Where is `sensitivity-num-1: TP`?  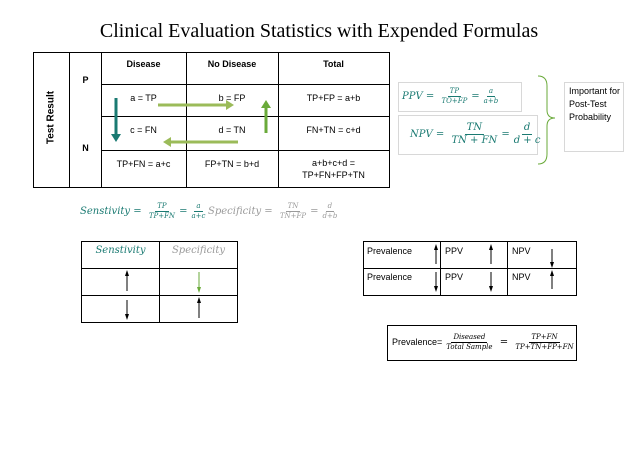 sensitivity-num-1: TP is located at coordinates (162, 207).